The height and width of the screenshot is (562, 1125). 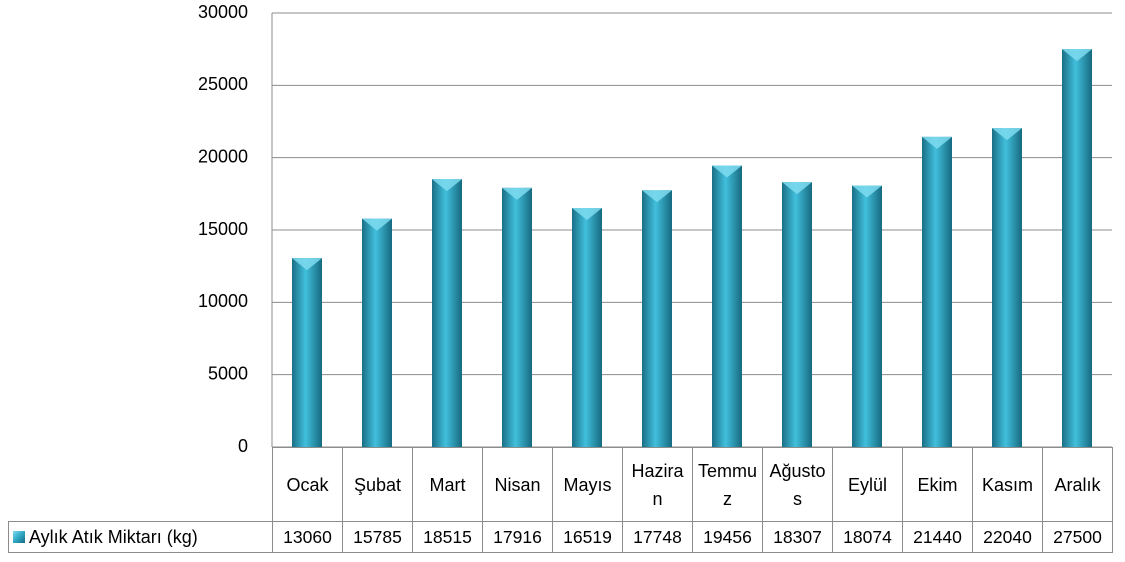 I want to click on category-cell: Temmuz, so click(x=727, y=484).